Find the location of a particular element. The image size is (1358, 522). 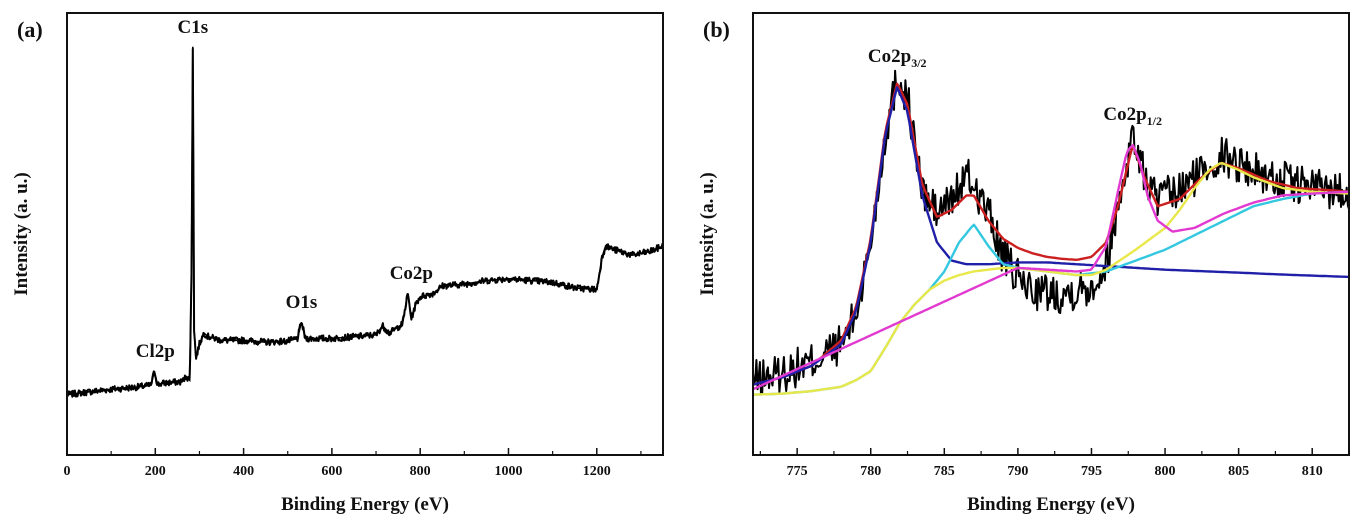

peak-label: O1s is located at coordinates (302, 302).